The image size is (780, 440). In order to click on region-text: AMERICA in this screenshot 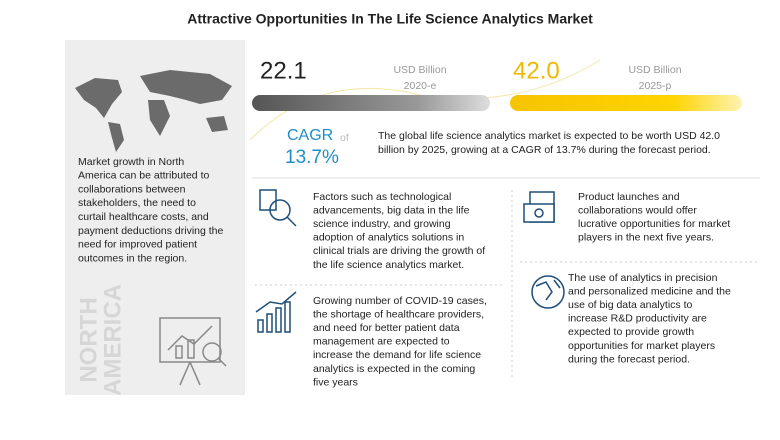, I will do `click(112, 340)`.